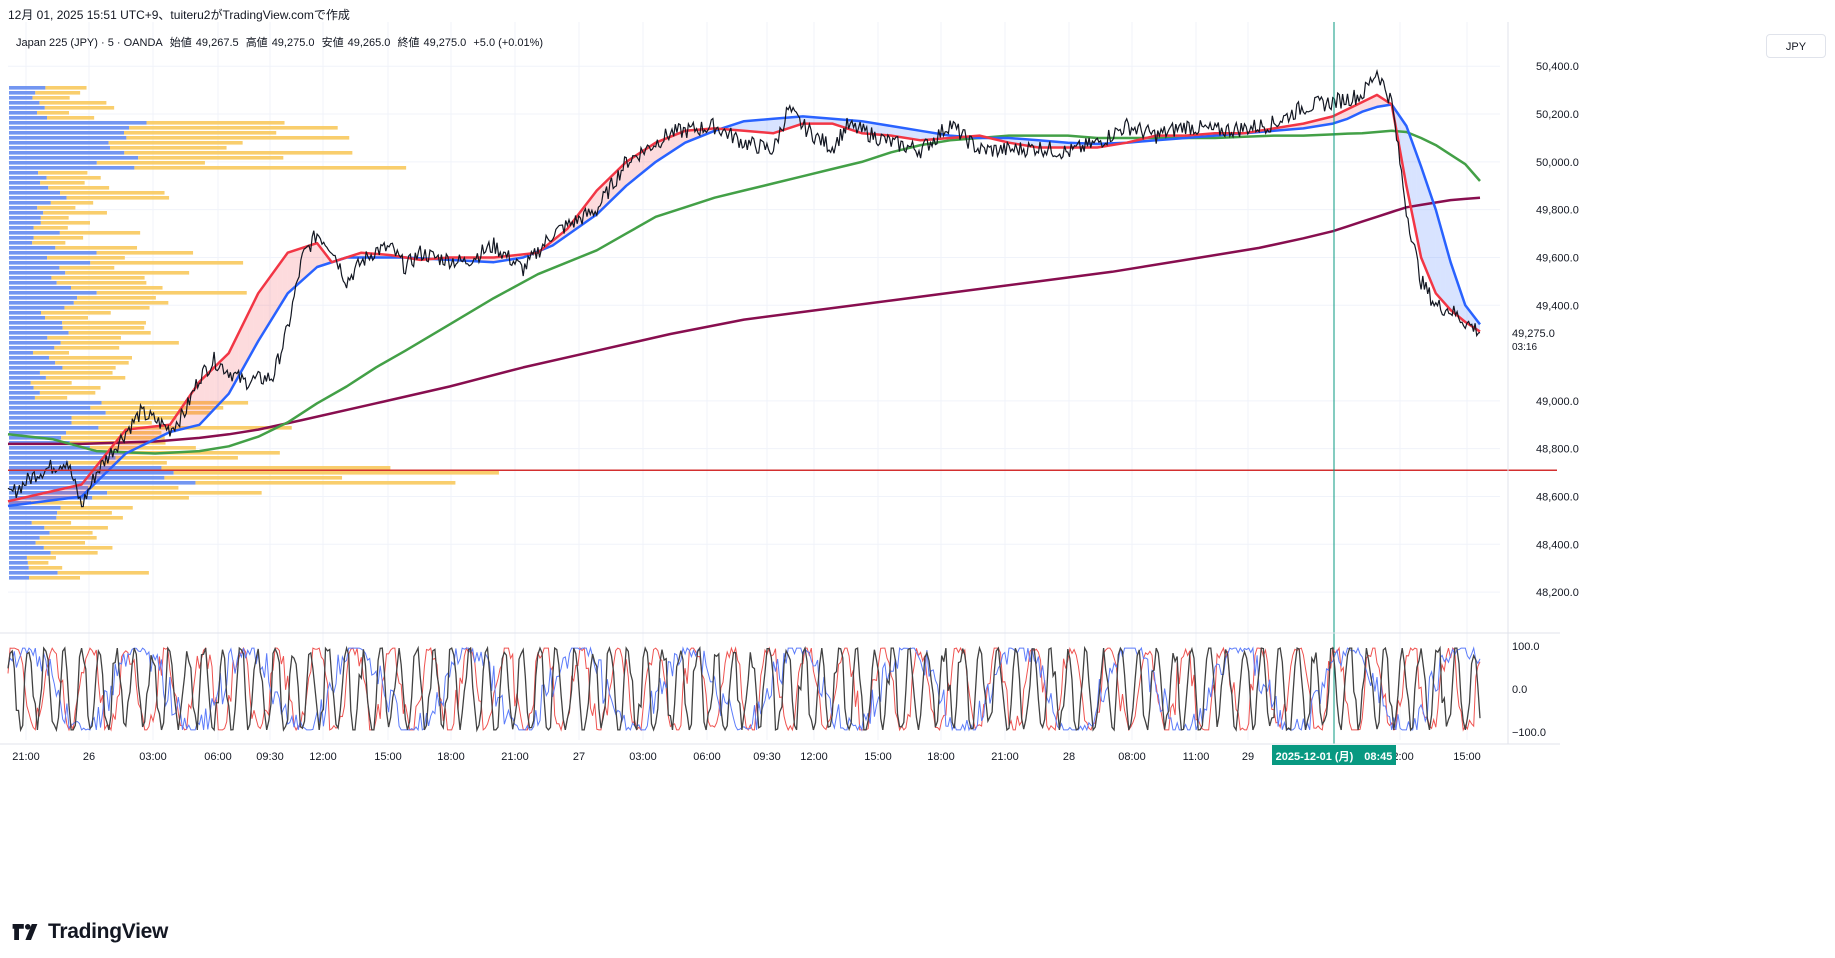 The width and height of the screenshot is (1835, 958). I want to click on price-tick-label: 50,000.0, so click(1557, 163).